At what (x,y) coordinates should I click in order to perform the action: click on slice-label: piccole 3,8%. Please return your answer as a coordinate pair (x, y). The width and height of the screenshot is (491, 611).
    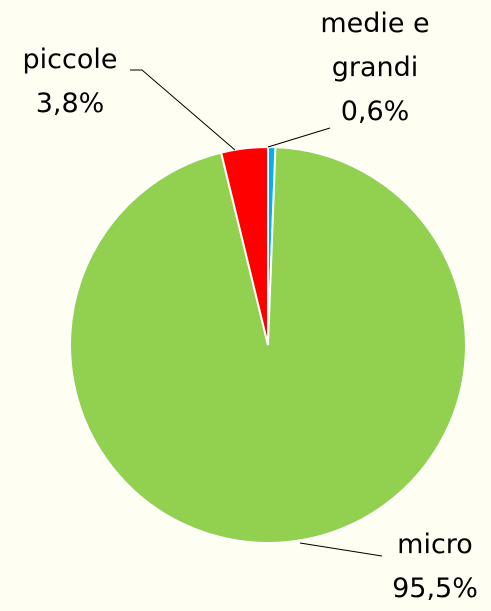
    Looking at the image, I should click on (70, 82).